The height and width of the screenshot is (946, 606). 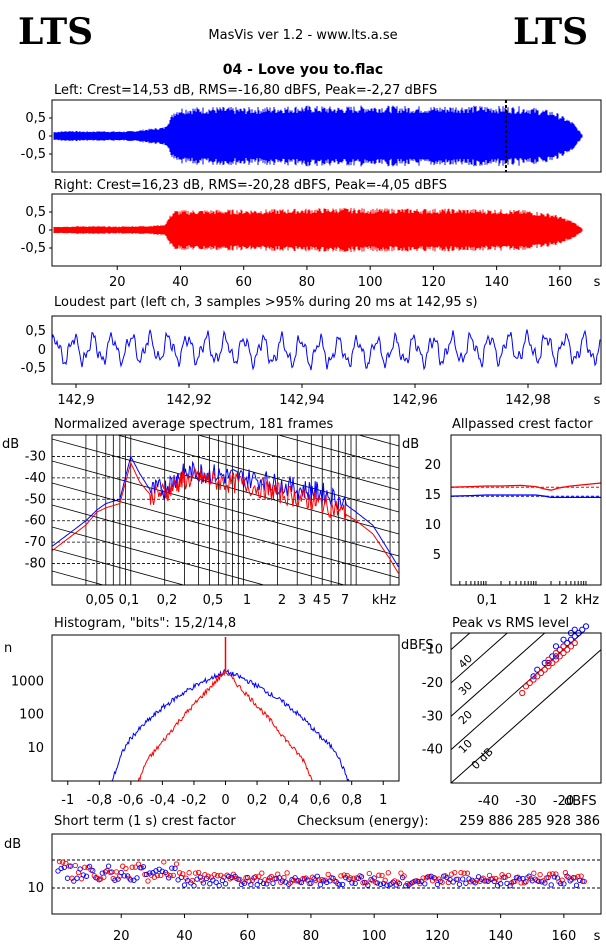 What do you see at coordinates (35, 331) in the screenshot?
I see `y-tick-label: 0,5` at bounding box center [35, 331].